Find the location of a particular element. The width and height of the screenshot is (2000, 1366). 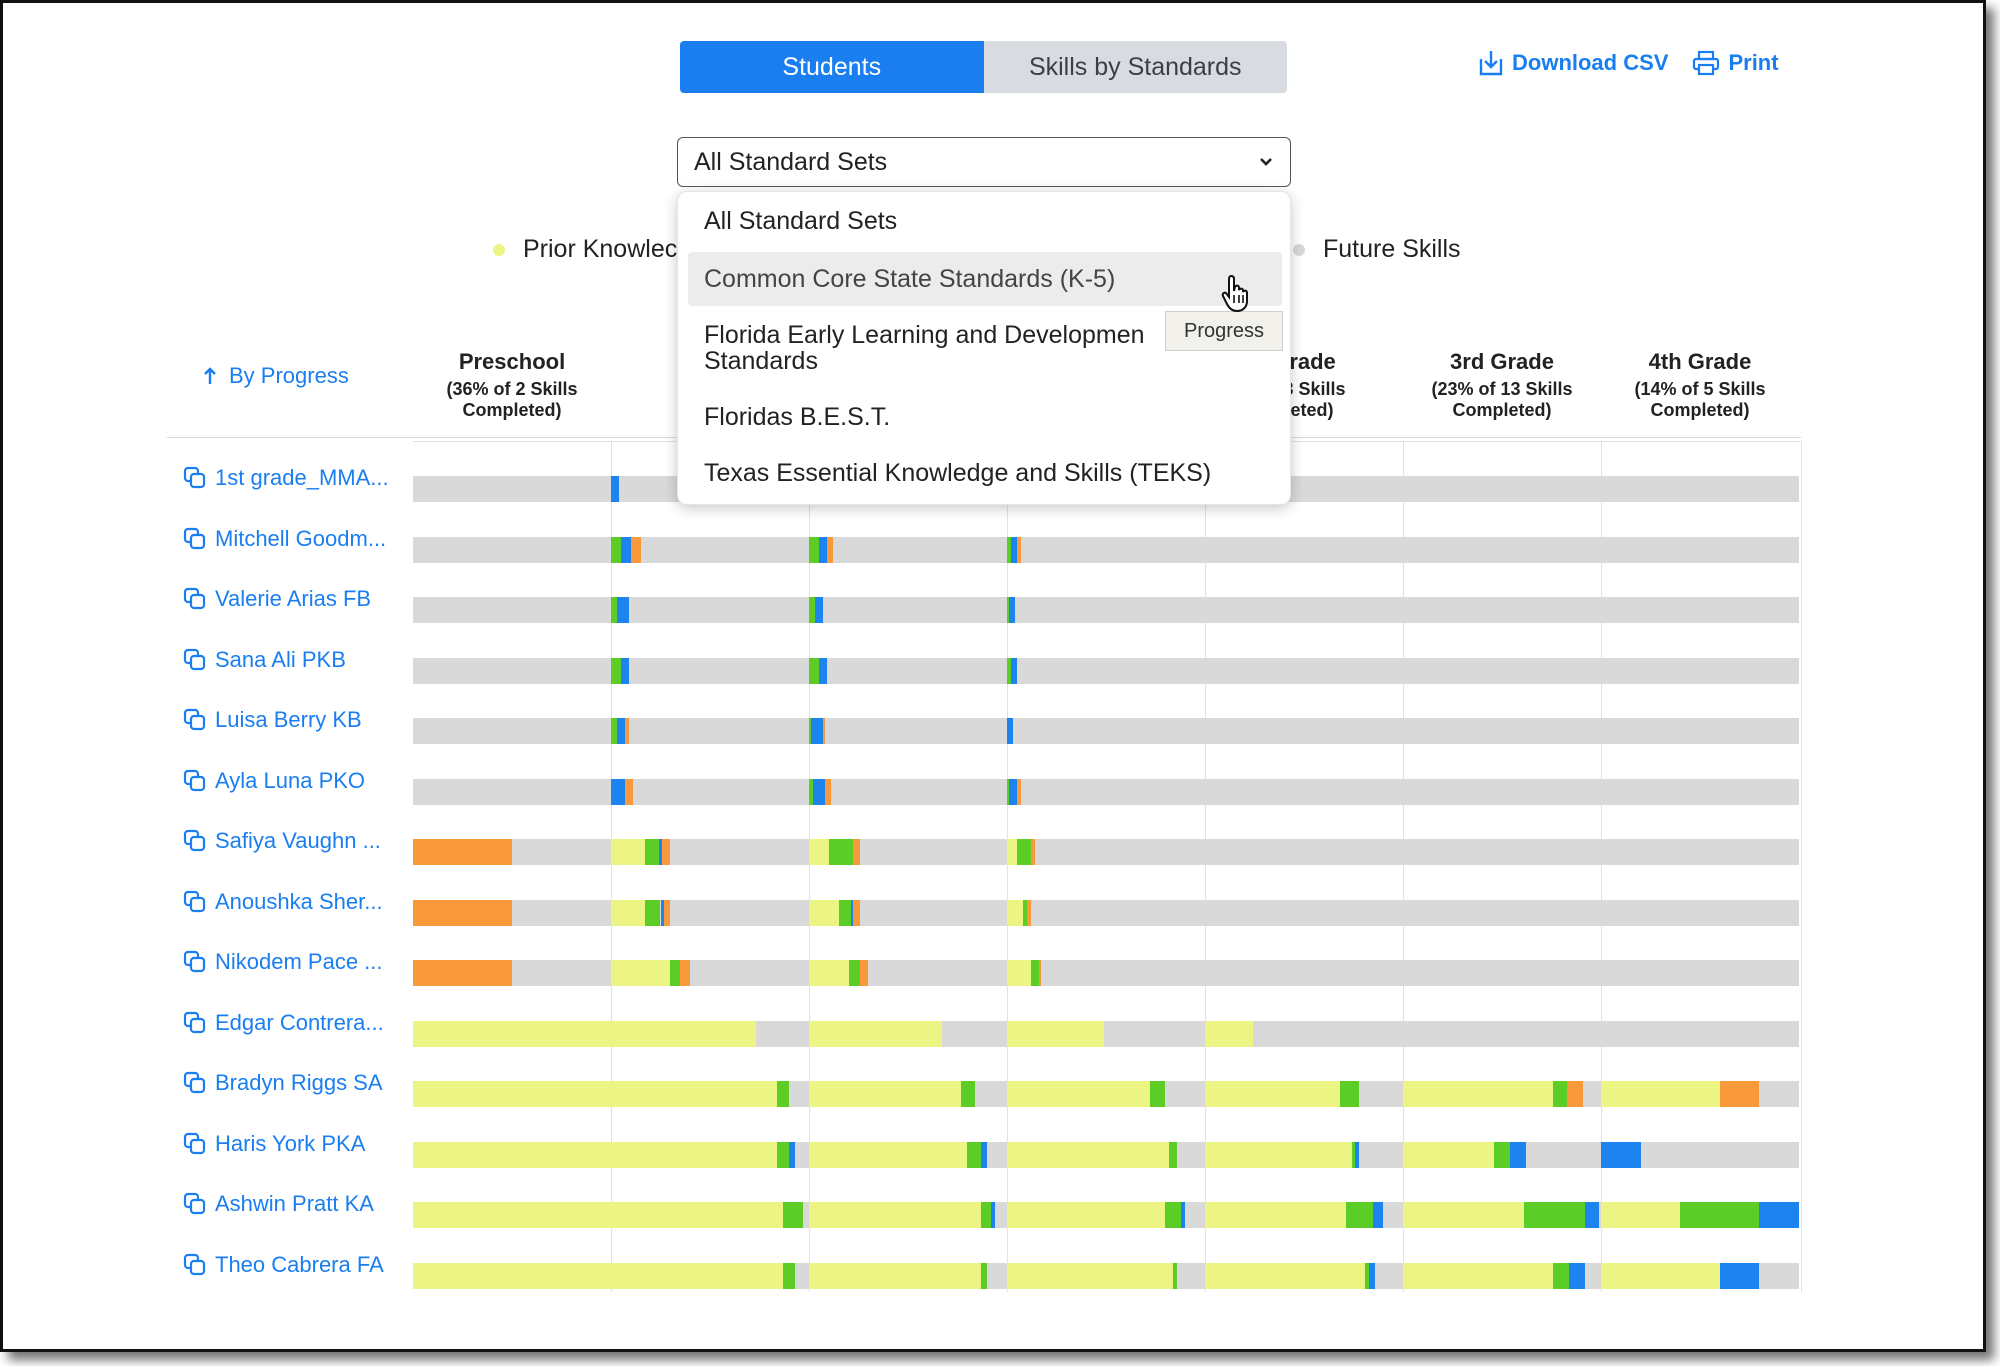

option-common-core: Common Core State Standards (K-5) is located at coordinates (910, 279).